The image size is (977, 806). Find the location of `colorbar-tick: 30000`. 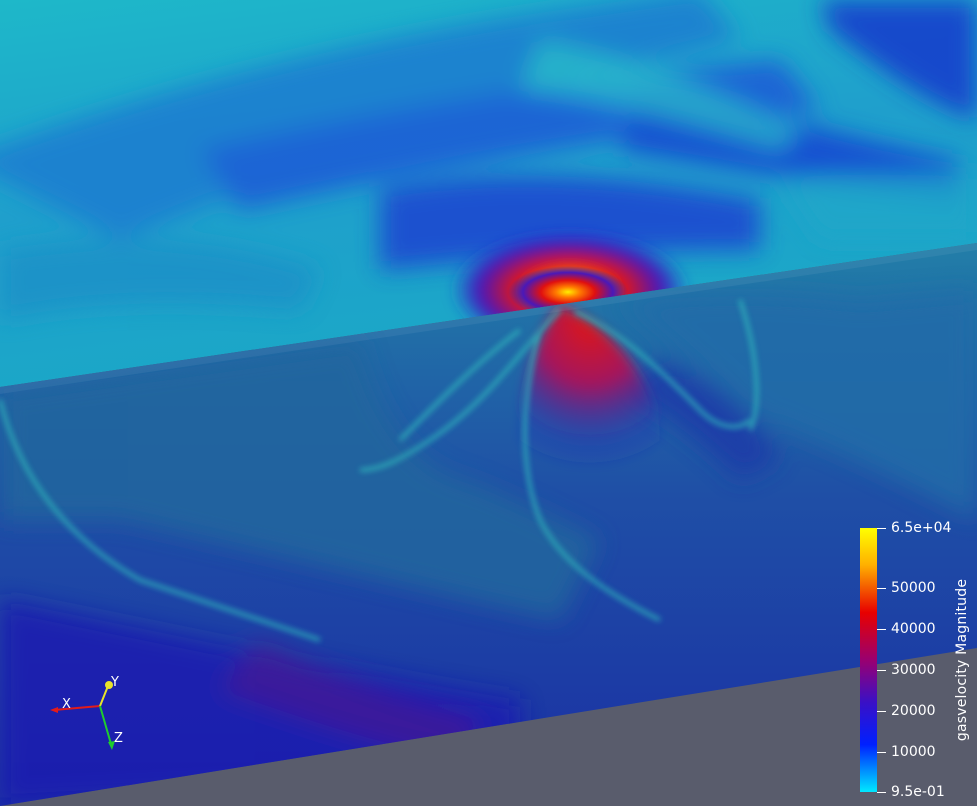

colorbar-tick: 30000 is located at coordinates (927, 670).